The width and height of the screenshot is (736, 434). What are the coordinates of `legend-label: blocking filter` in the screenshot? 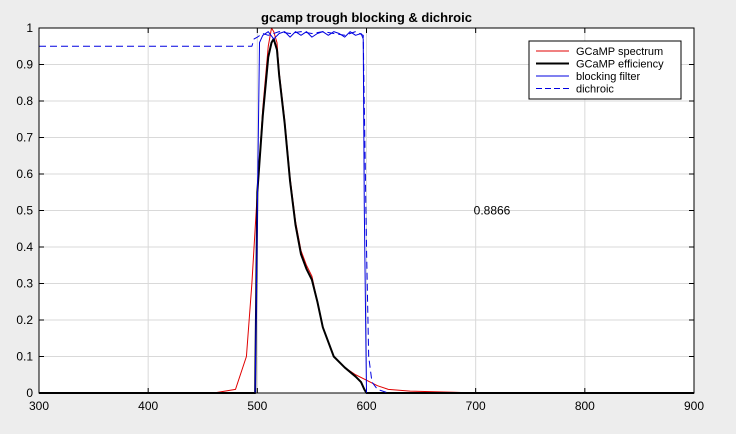 It's located at (608, 77).